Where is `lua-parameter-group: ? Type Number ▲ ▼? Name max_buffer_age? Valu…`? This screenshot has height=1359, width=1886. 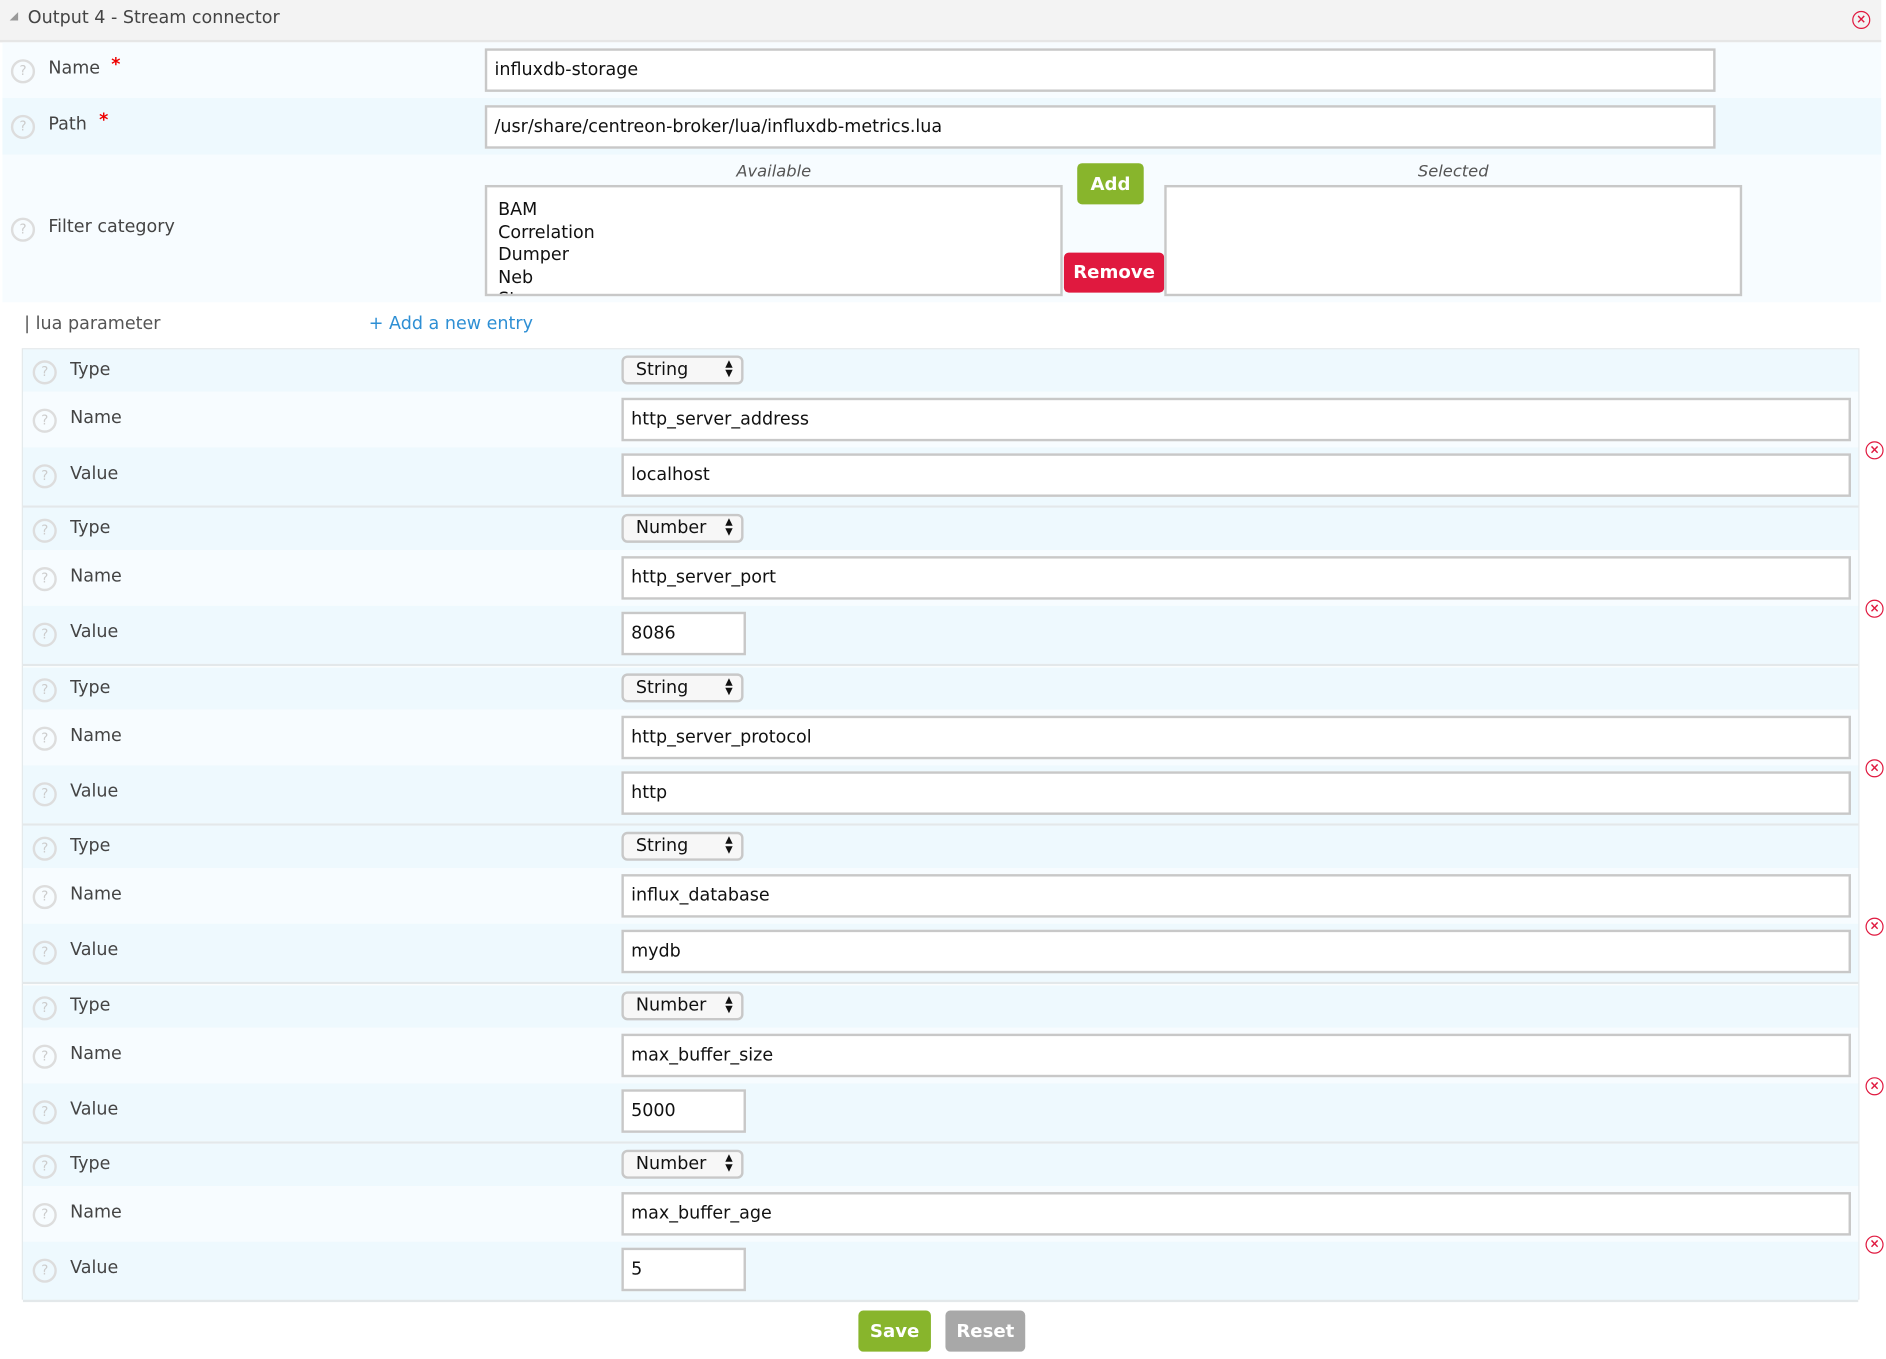
lua-parameter-group: ? Type Number ▲ ▼? Name max_buffer_age? Valu… is located at coordinates (940, 1223).